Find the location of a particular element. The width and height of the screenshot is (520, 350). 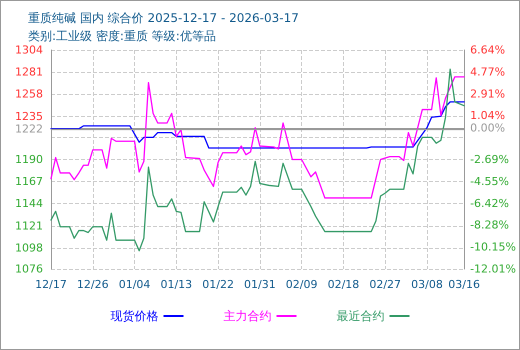

y2-tick-label: 0.00% is located at coordinates (488, 127).